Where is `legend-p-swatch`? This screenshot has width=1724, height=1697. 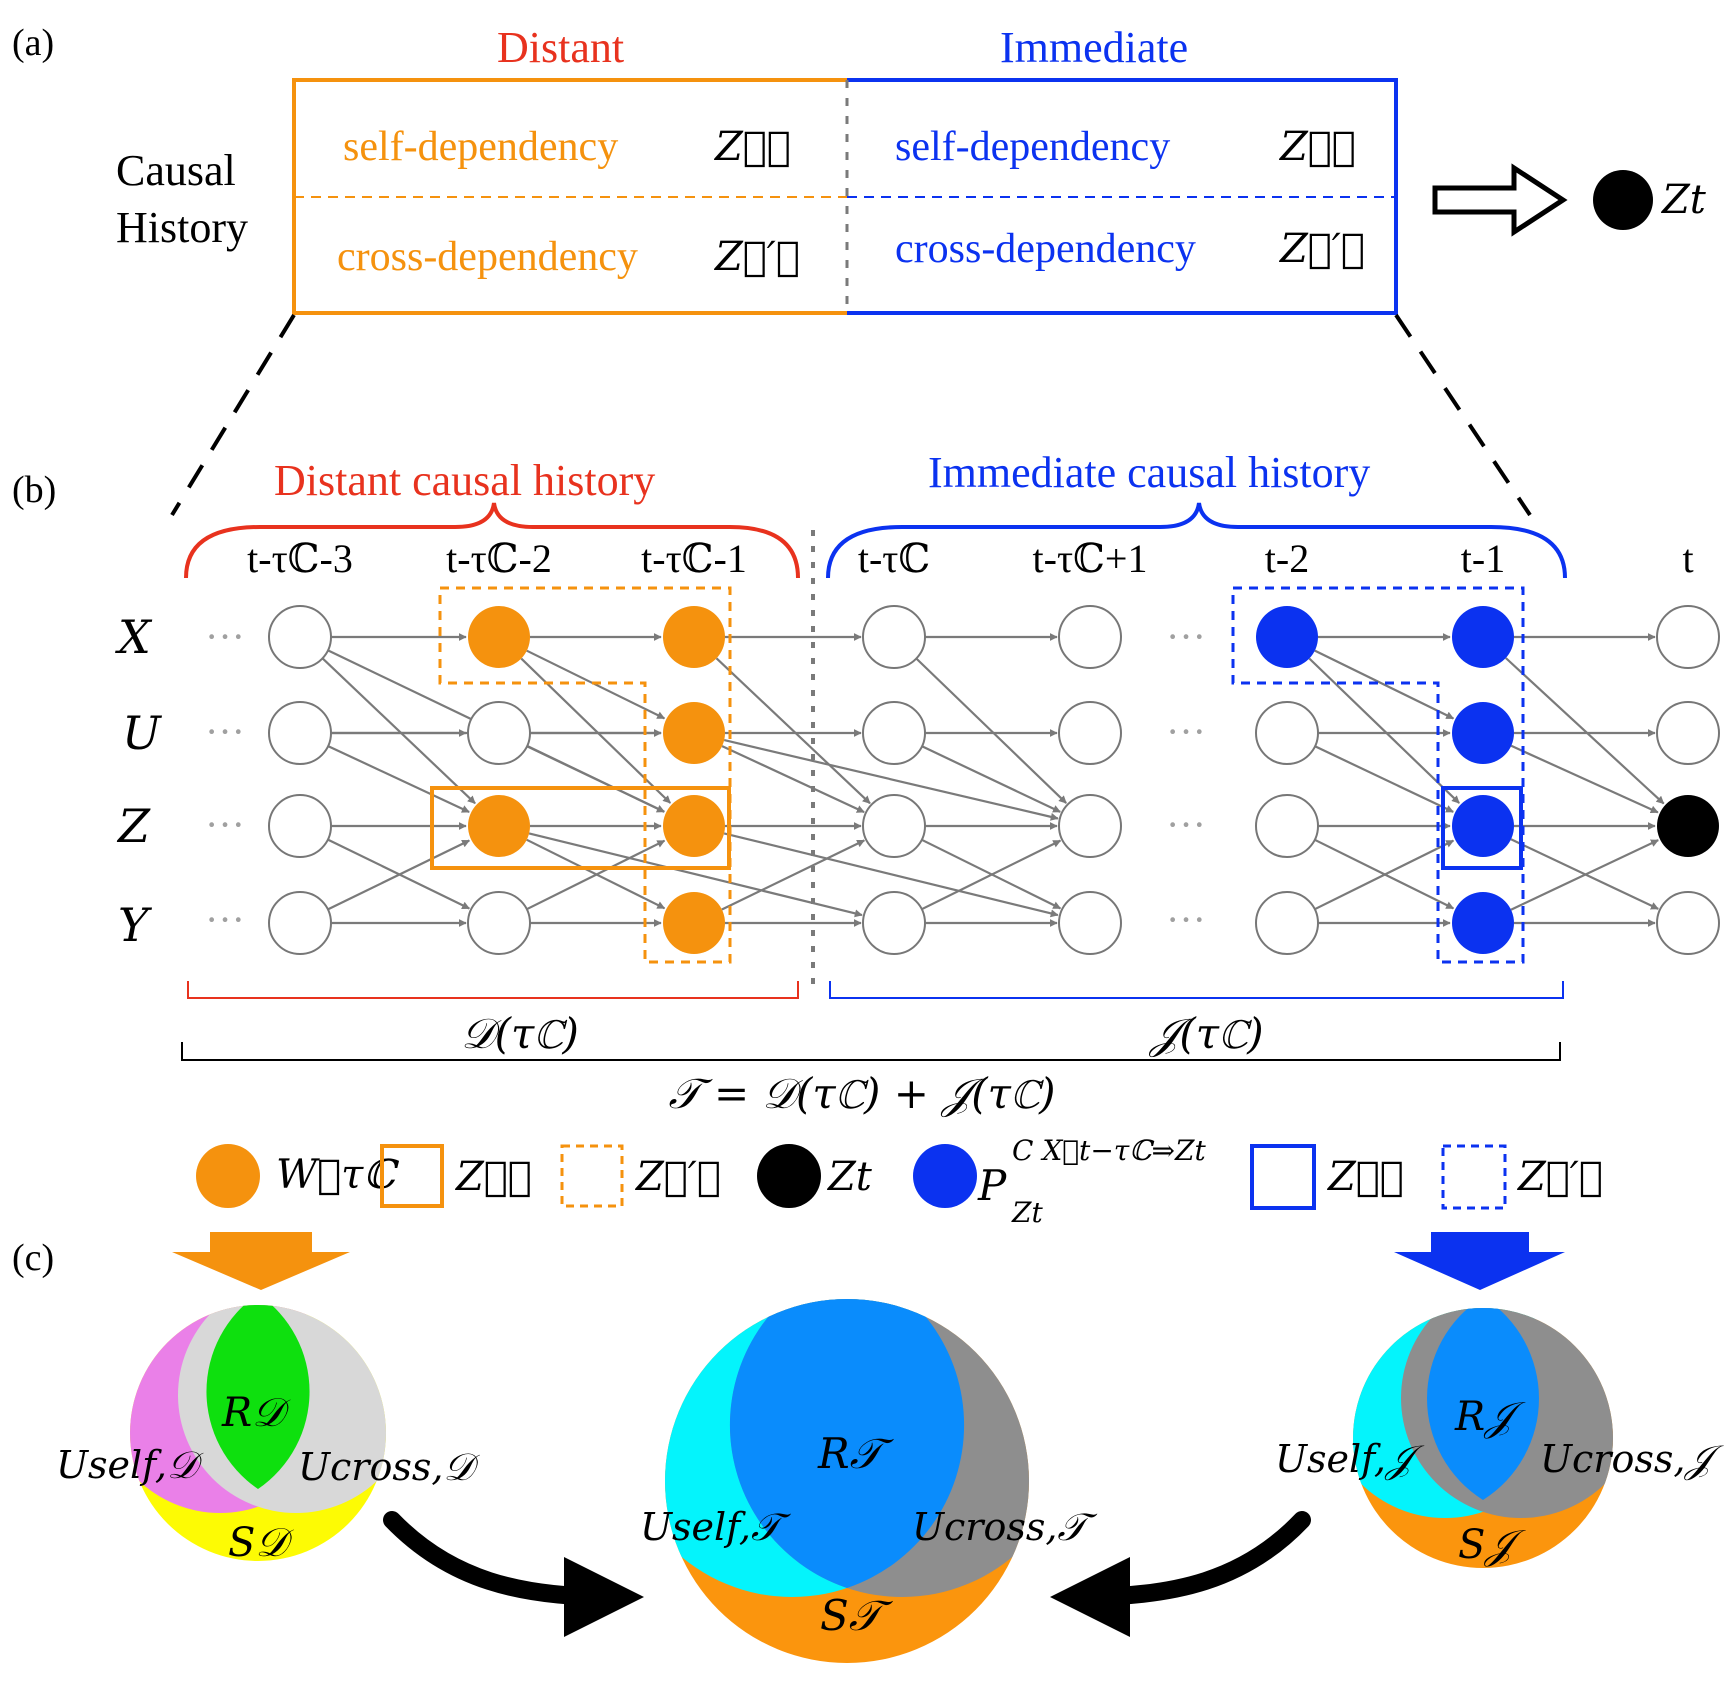 legend-p-swatch is located at coordinates (945, 1176).